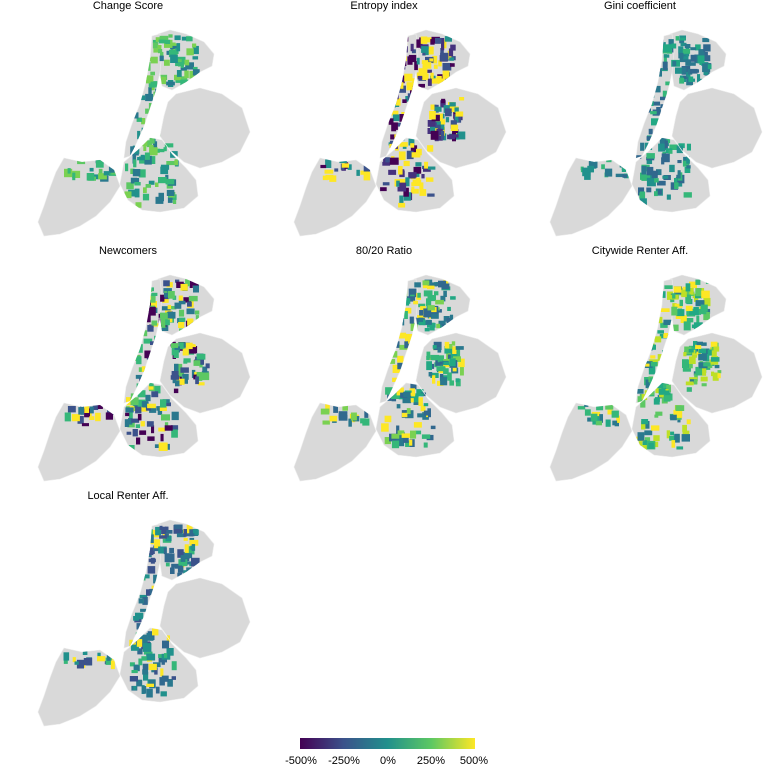  Describe the element at coordinates (384, 120) in the screenshot. I see `map-panel: Entropy index` at that location.